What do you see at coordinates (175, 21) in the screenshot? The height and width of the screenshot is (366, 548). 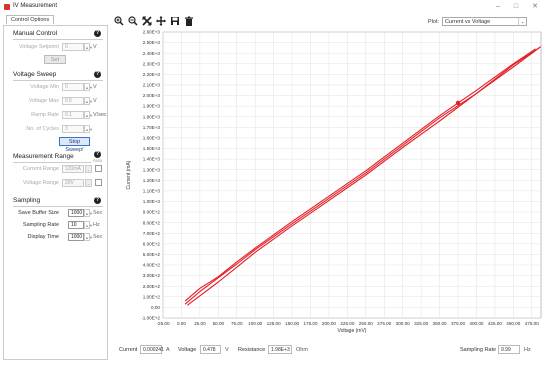 I see `save-icon` at bounding box center [175, 21].